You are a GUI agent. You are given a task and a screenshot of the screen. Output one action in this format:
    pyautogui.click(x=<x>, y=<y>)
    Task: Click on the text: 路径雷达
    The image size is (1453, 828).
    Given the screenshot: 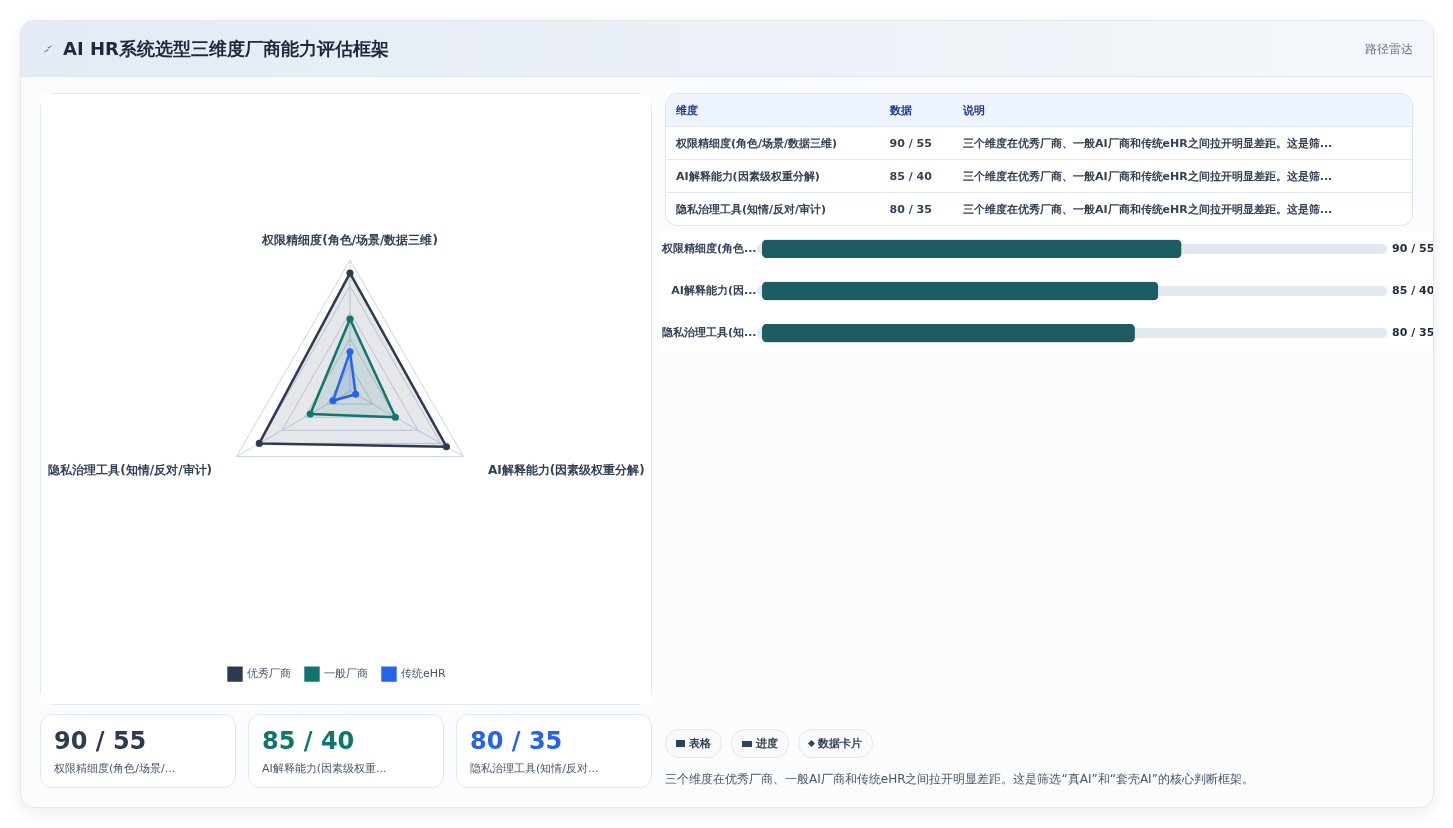 What is the action you would take?
    pyautogui.click(x=1389, y=49)
    